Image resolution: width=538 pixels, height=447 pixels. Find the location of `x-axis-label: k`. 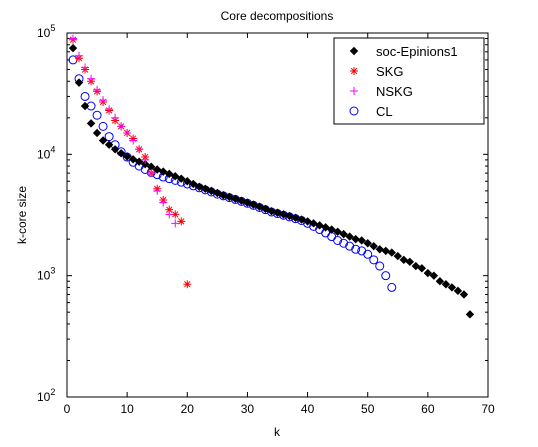

x-axis-label: k is located at coordinates (277, 432).